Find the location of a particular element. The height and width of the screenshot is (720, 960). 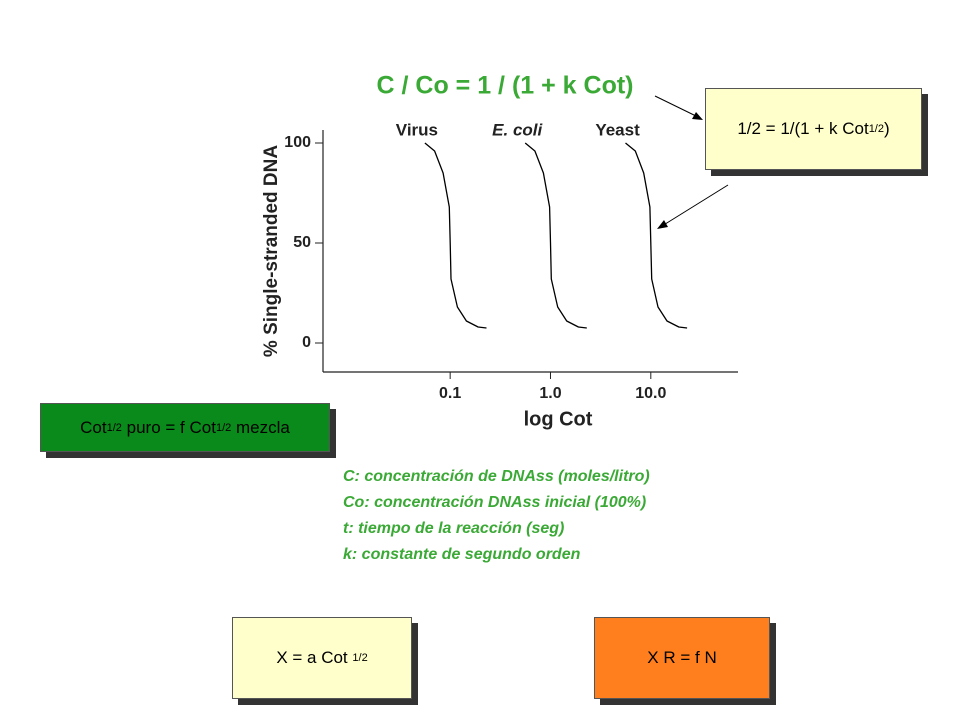

formula-text: X = a Cot is located at coordinates (314, 657).